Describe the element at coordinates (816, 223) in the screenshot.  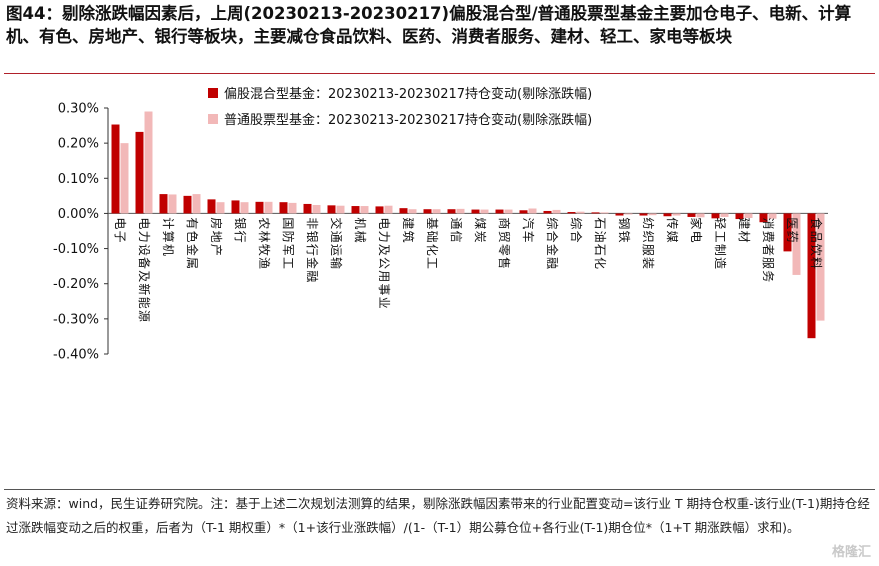
I see `x-tick-char: 食` at that location.